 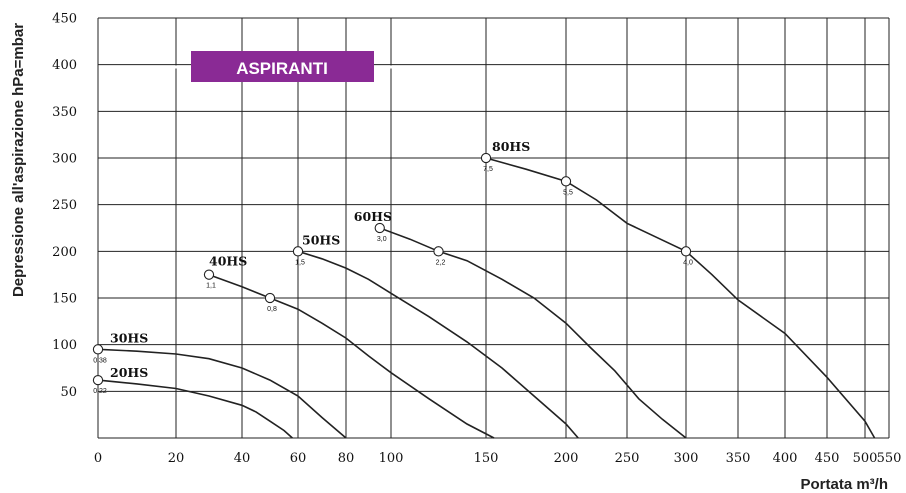 I want to click on power-label: 1,5, so click(x=300, y=262).